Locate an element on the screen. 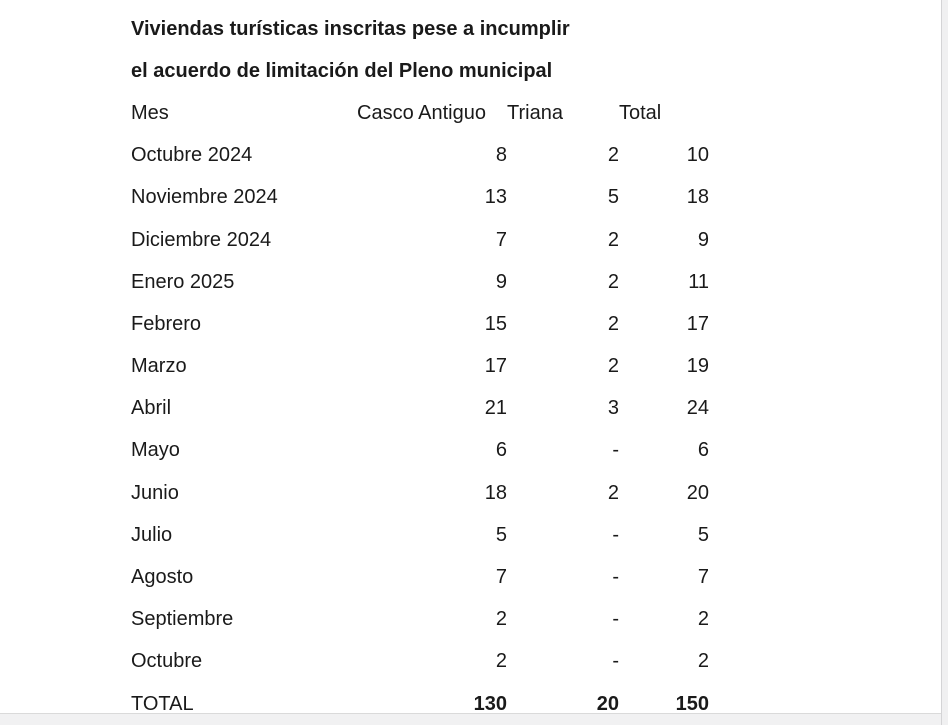  cell-mes: Enero 2025 is located at coordinates (183, 281).